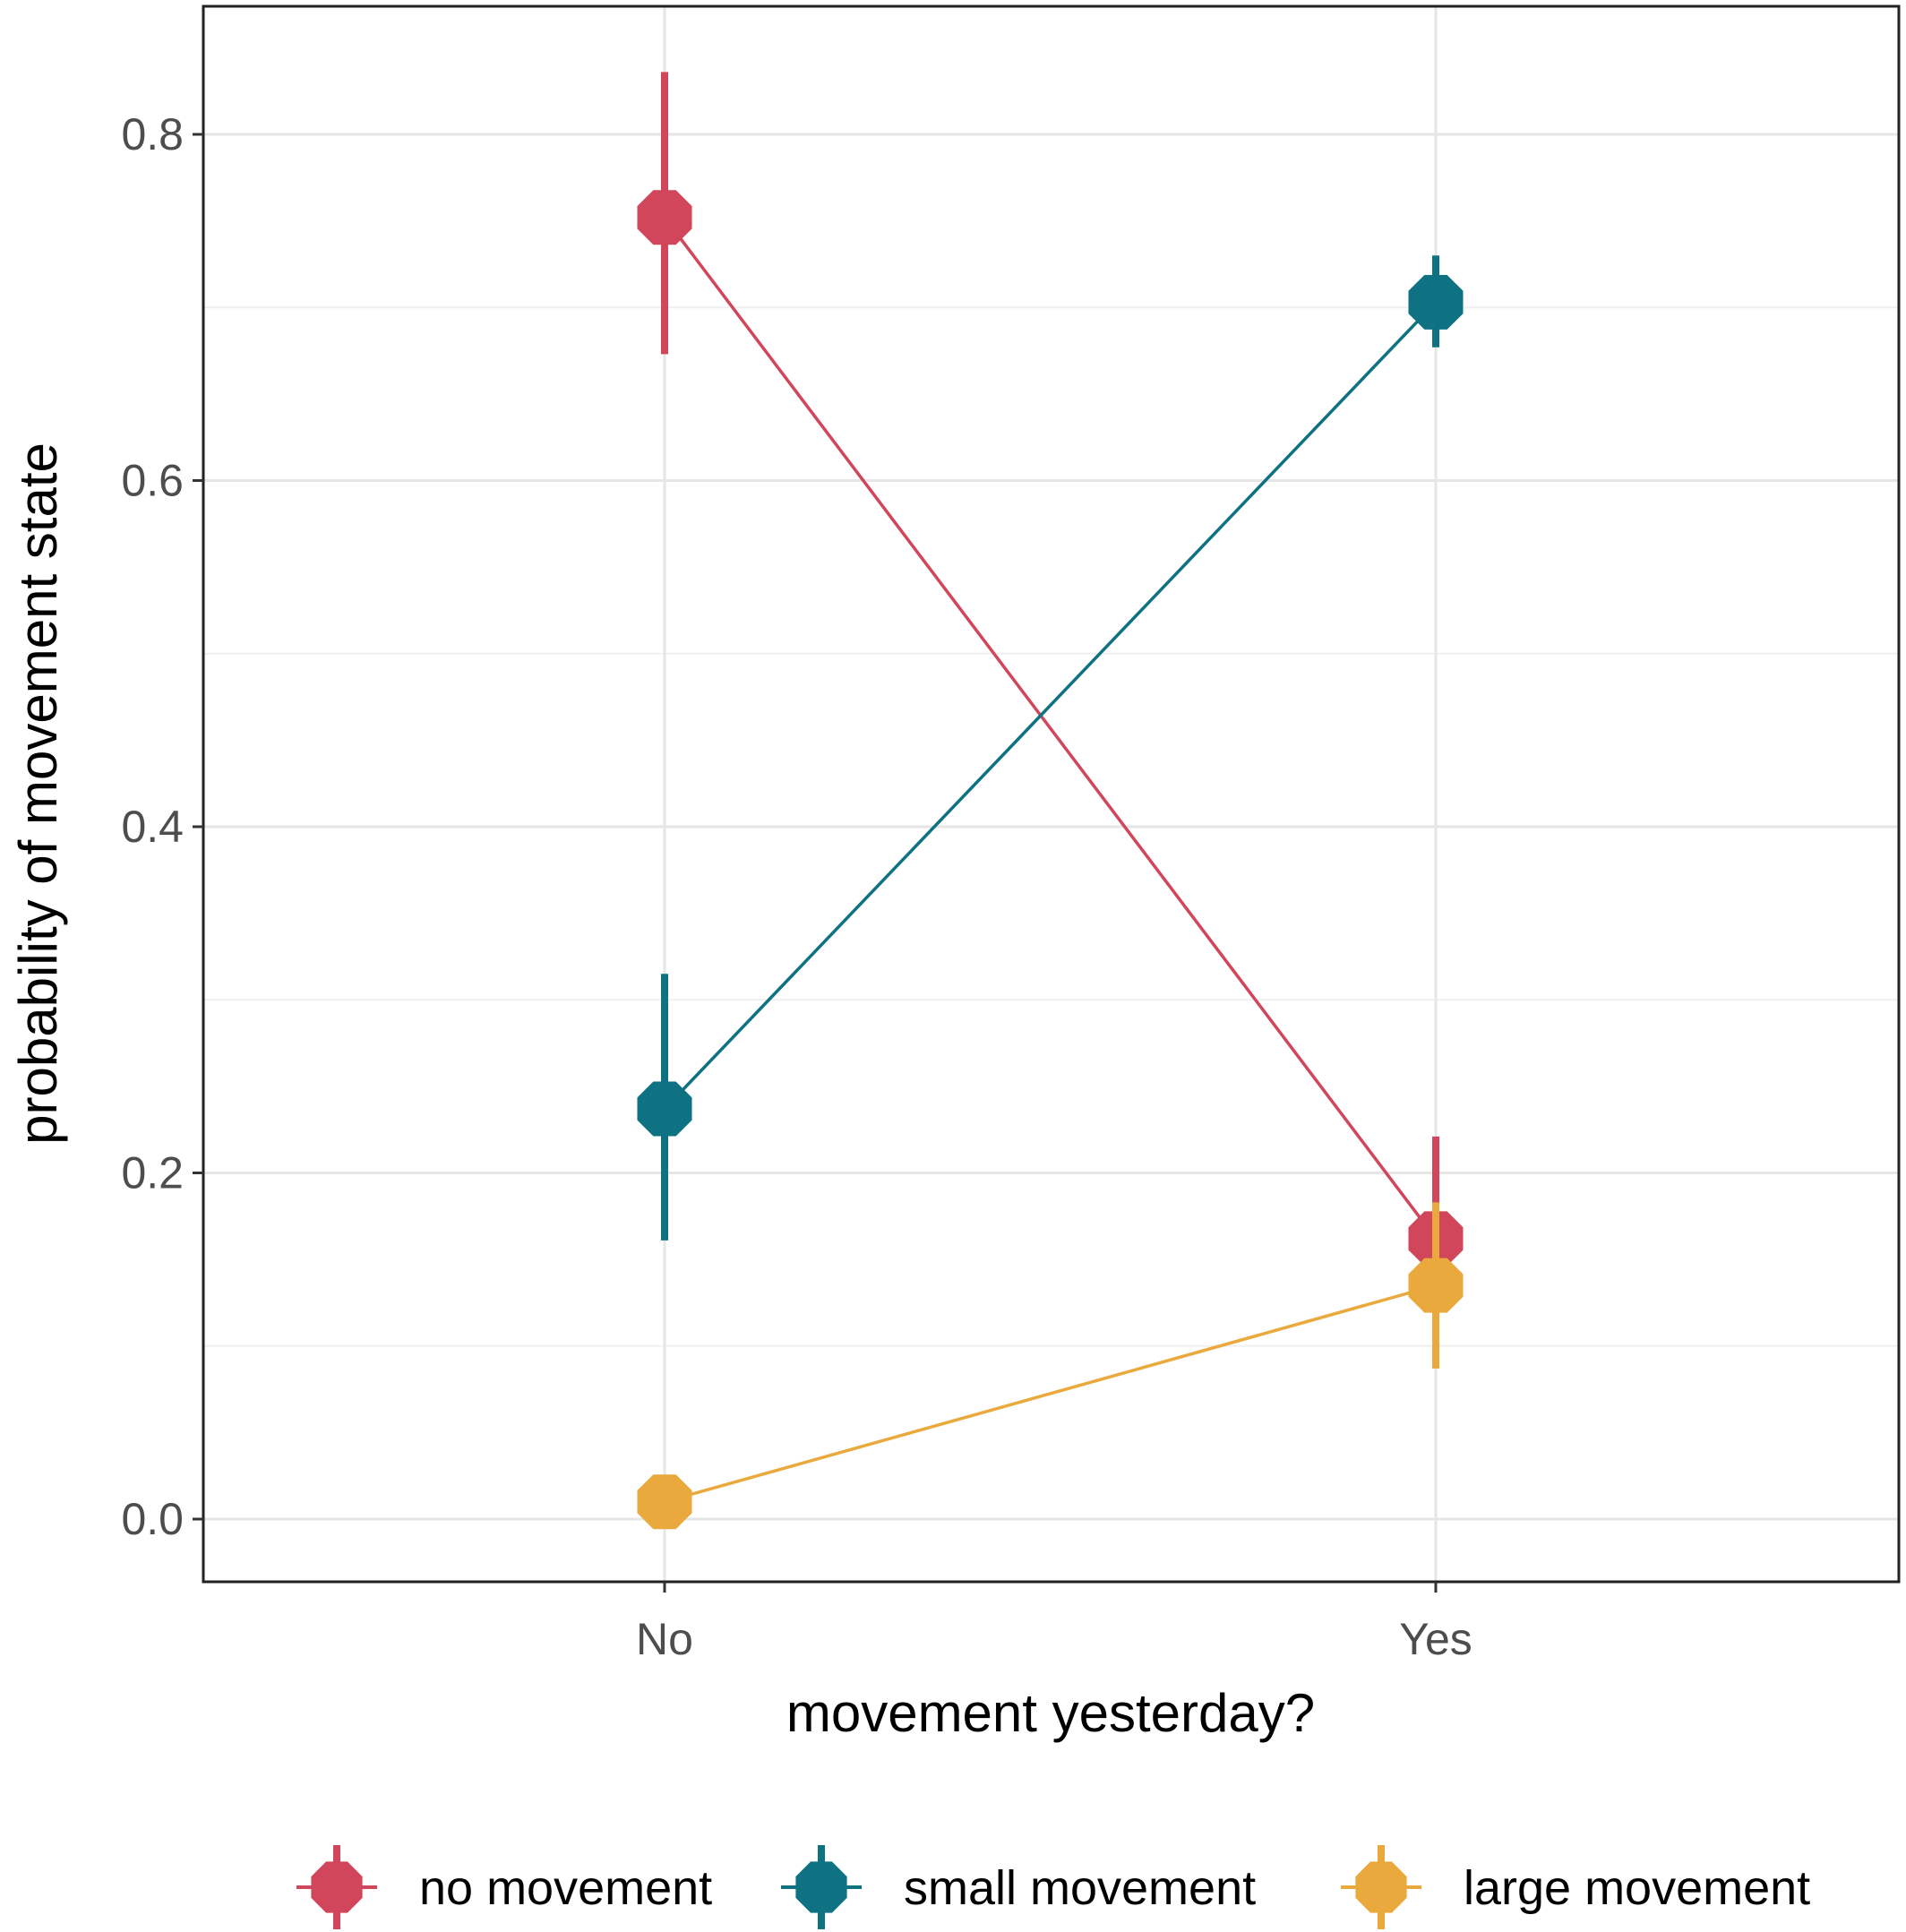 This screenshot has height=1932, width=1906. I want to click on legend-label: no movement, so click(565, 1888).